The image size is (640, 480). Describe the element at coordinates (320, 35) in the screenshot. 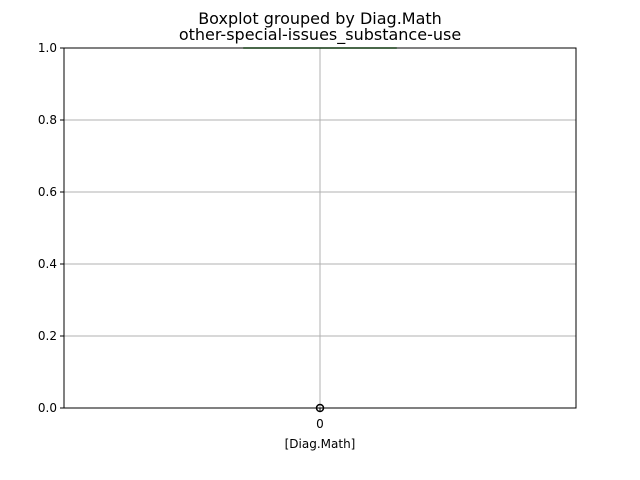

I see `chart-subtitle: other-special-issues_substance-use` at that location.